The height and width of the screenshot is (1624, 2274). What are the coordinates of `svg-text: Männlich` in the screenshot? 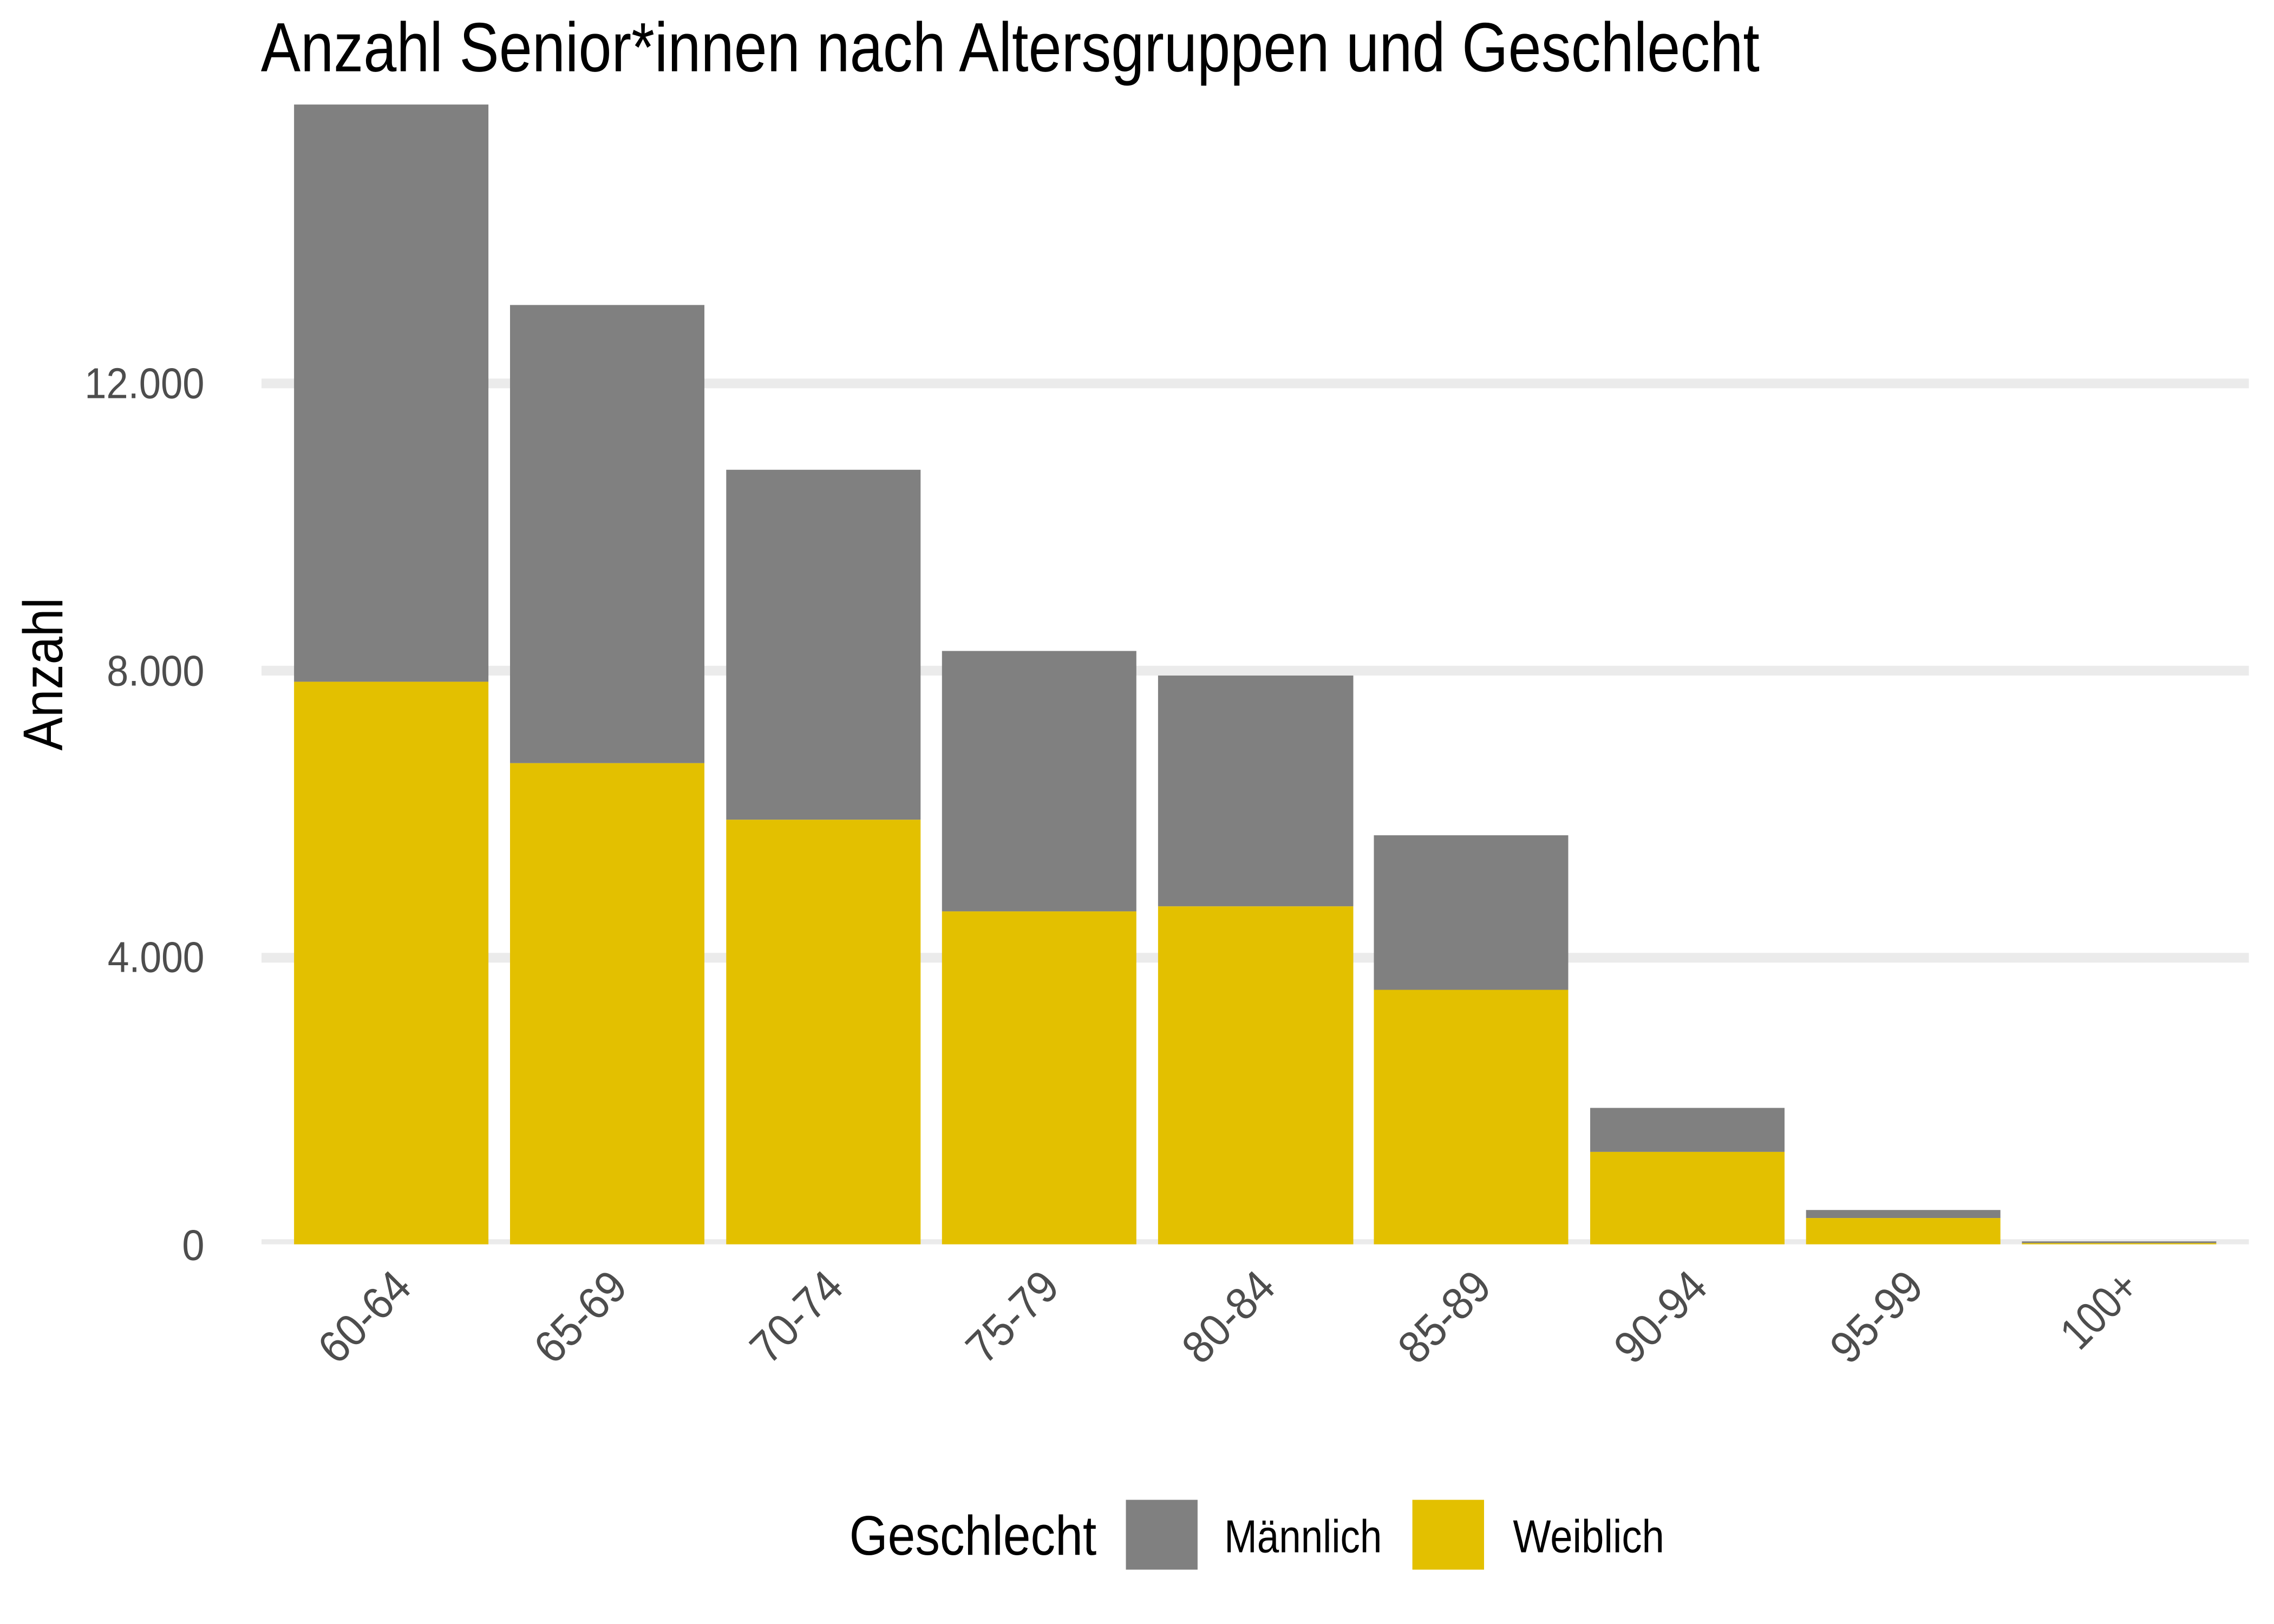 It's located at (1303, 1537).